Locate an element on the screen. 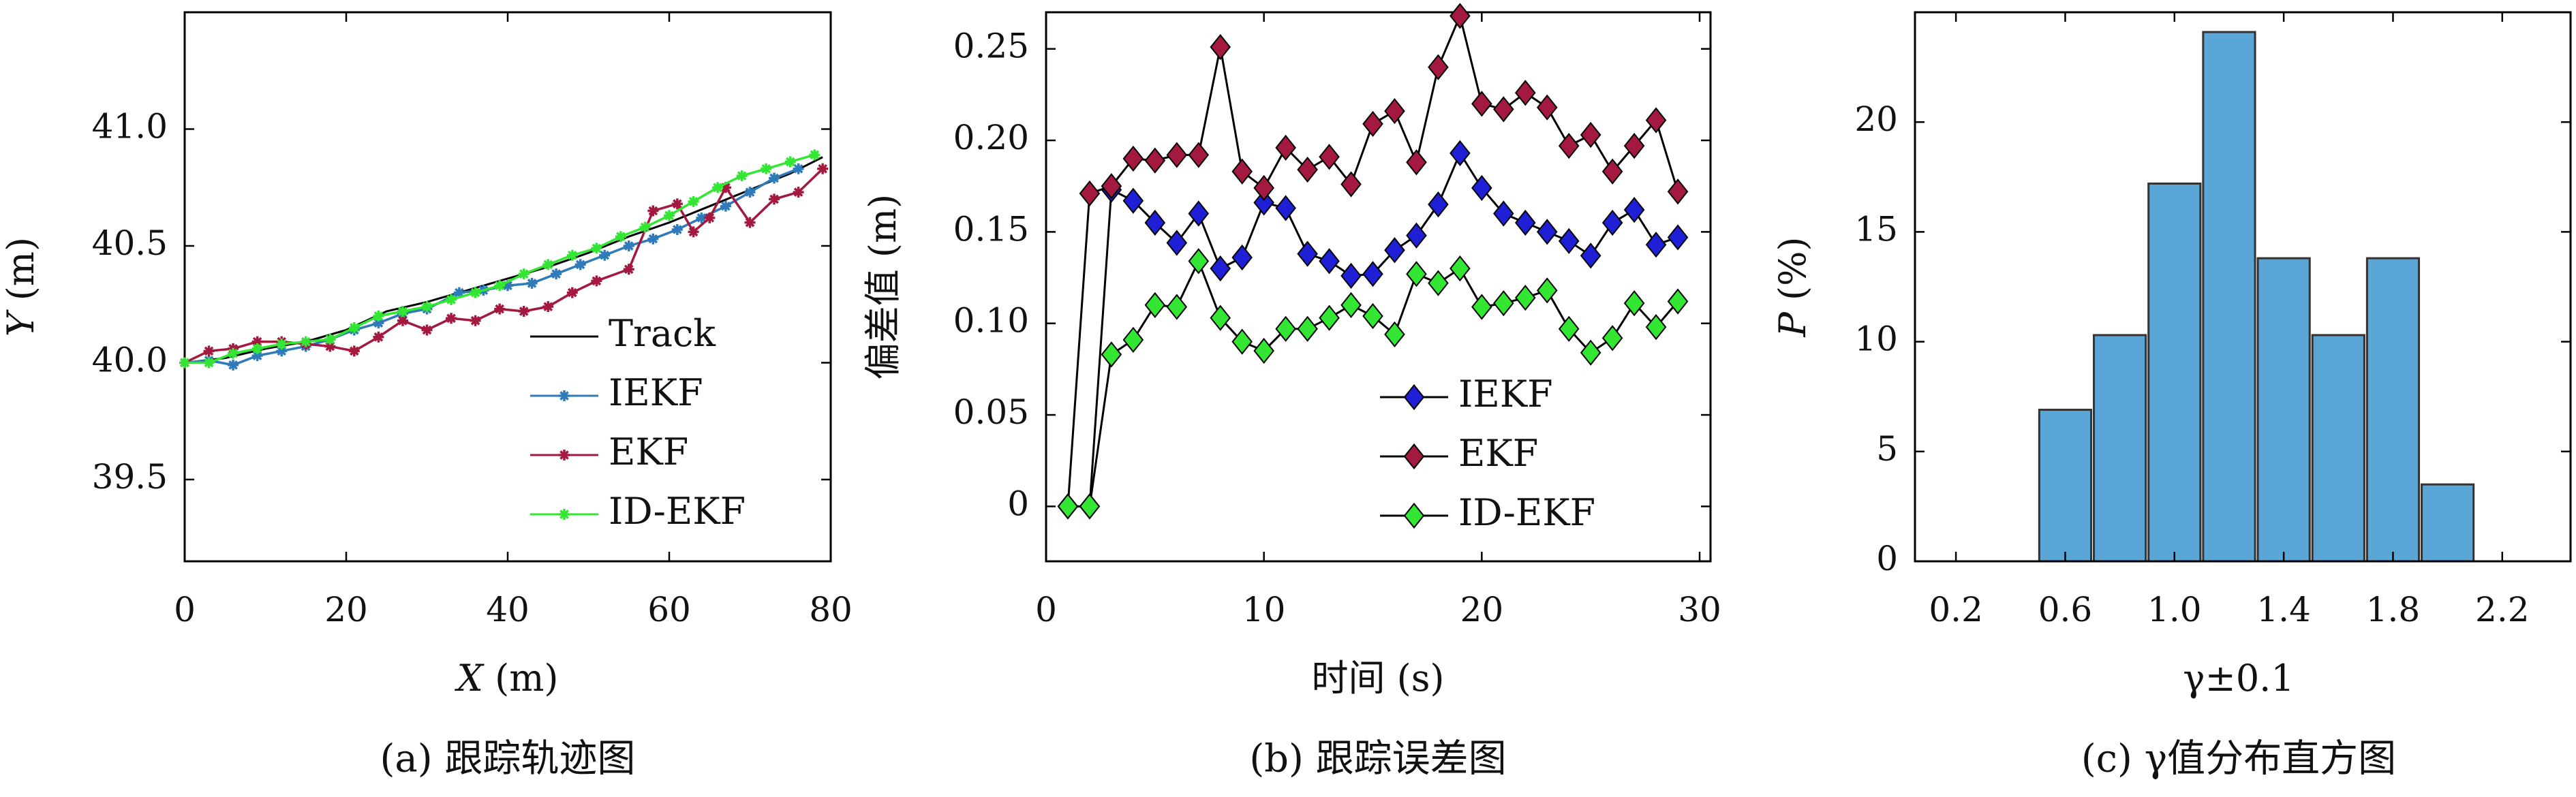  legend-label-ekf: EKF is located at coordinates (1498, 453).